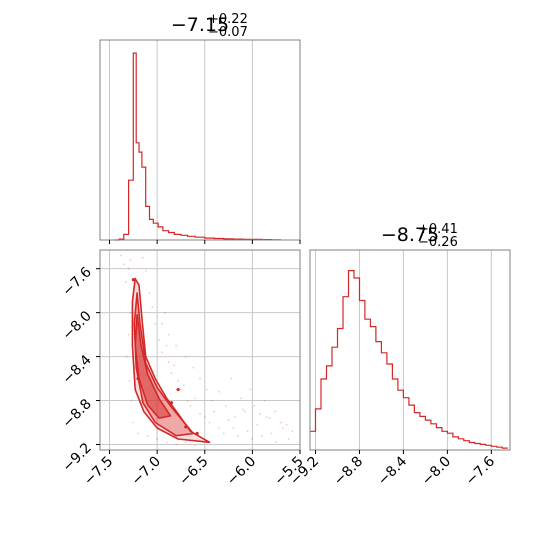 The image size is (550, 550). What do you see at coordinates (197, 146) in the screenshot?
I see `hist-param-1-step-line` at bounding box center [197, 146].